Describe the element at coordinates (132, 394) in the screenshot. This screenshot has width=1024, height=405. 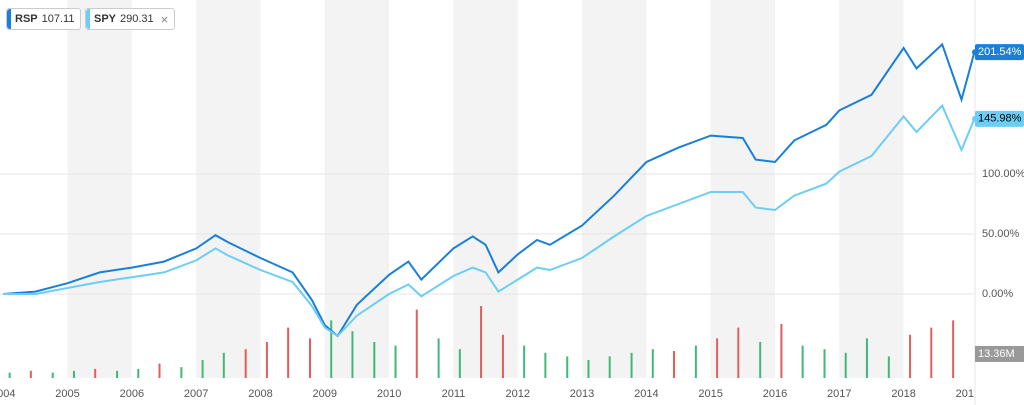
I see `x-tick-label: 2006` at that location.